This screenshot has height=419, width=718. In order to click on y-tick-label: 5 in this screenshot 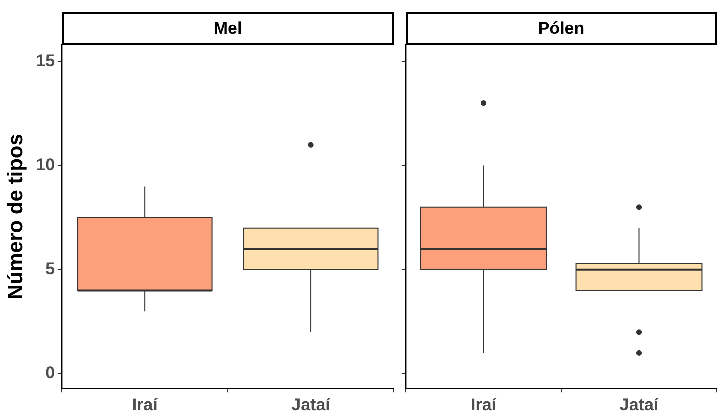, I will do `click(51, 269)`.